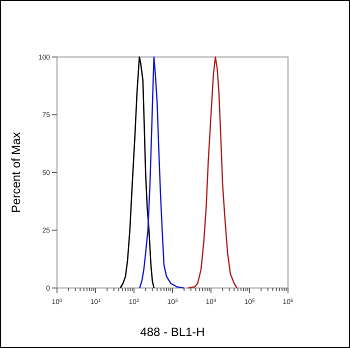 The height and width of the screenshot is (348, 350). I want to click on y-axis-title: Percent of Max, so click(16, 172).